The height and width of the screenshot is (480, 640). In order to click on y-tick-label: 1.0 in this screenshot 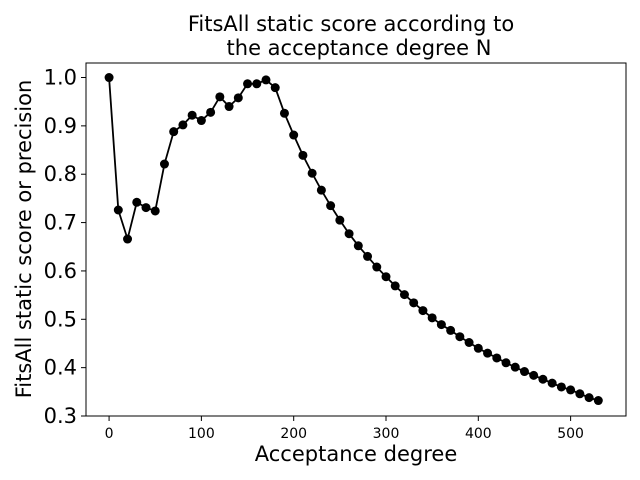, I will do `click(60, 78)`.